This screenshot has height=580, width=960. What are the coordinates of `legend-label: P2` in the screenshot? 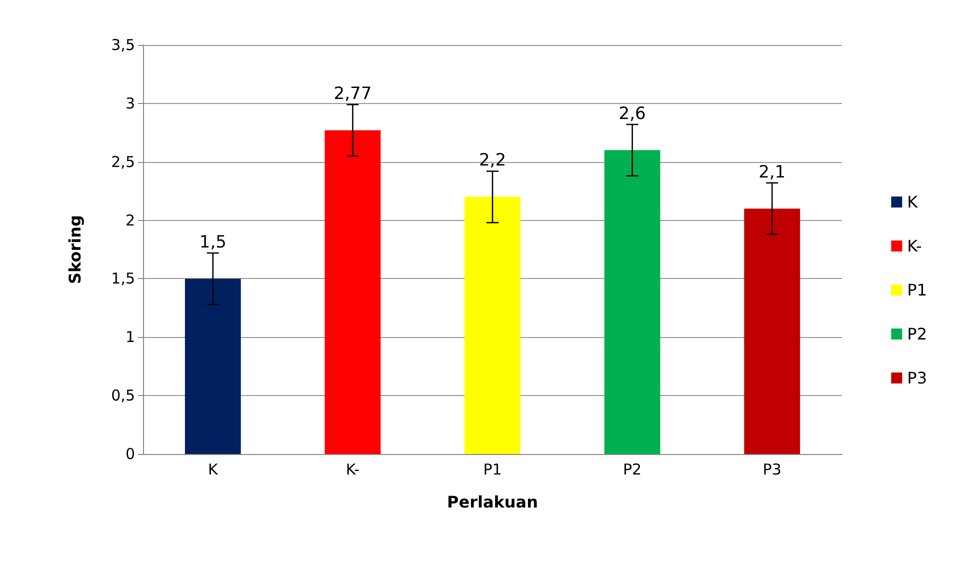 It's located at (917, 334).